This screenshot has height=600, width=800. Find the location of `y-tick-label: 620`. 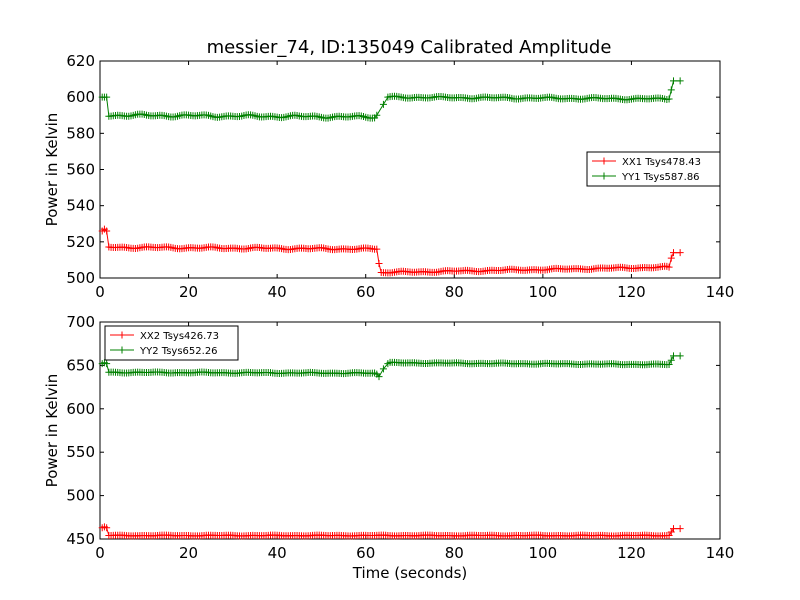

y-tick-label: 620 is located at coordinates (80, 61).